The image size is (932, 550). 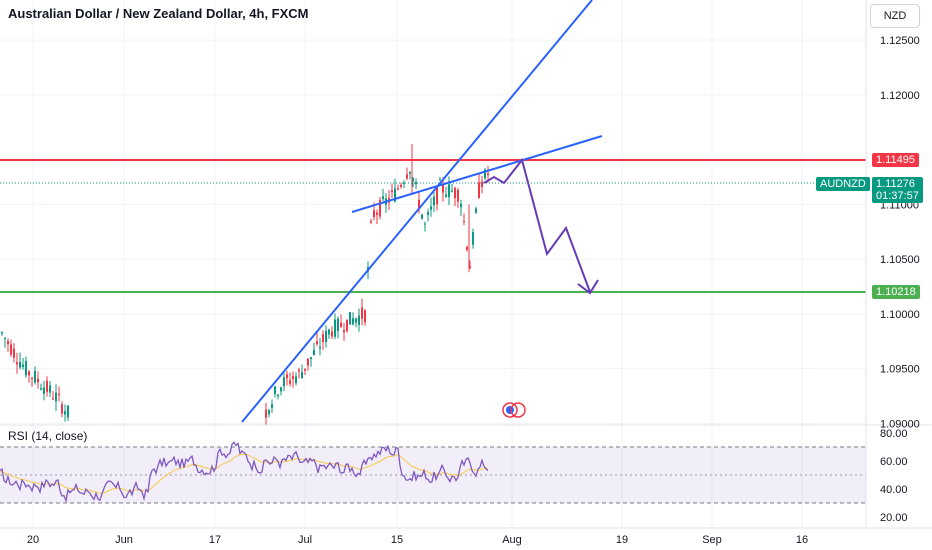 What do you see at coordinates (900, 260) in the screenshot?
I see `price-tick-label: 1.10500` at bounding box center [900, 260].